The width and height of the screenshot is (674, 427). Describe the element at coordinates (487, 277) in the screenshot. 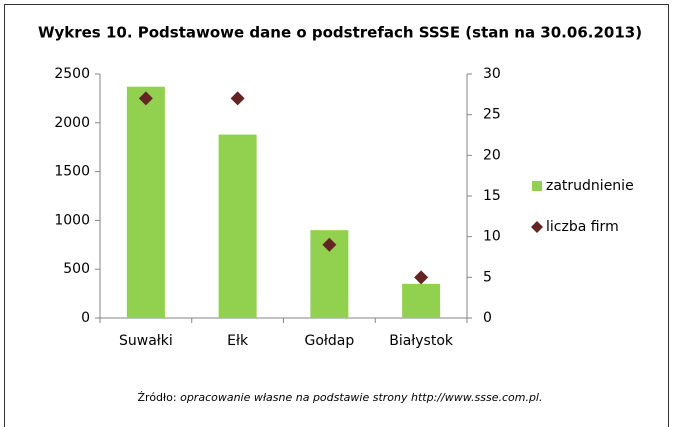

I see `y2-tick-label: 5` at that location.